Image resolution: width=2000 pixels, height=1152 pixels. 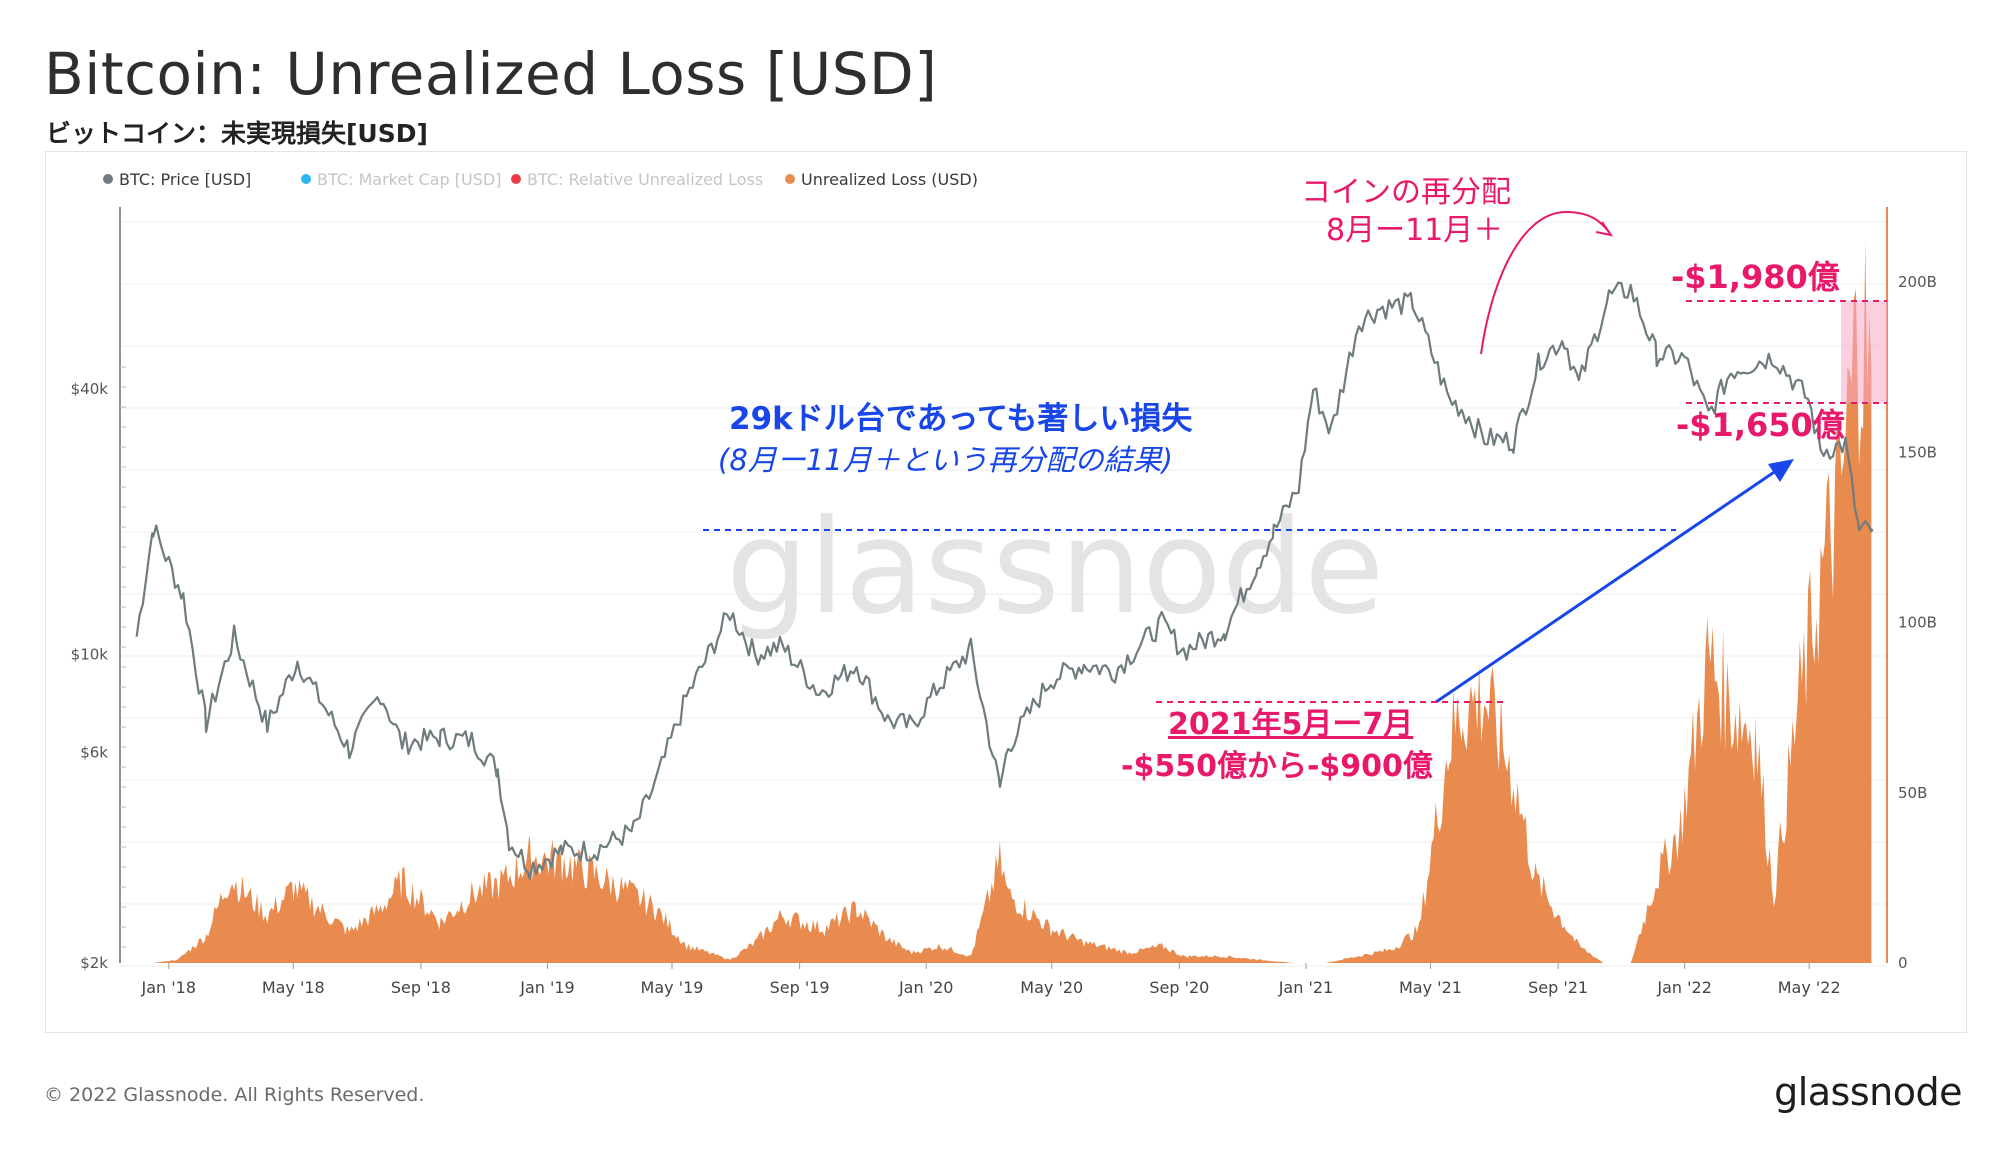 I want to click on redistribution-arrowhead, so click(x=1604, y=229).